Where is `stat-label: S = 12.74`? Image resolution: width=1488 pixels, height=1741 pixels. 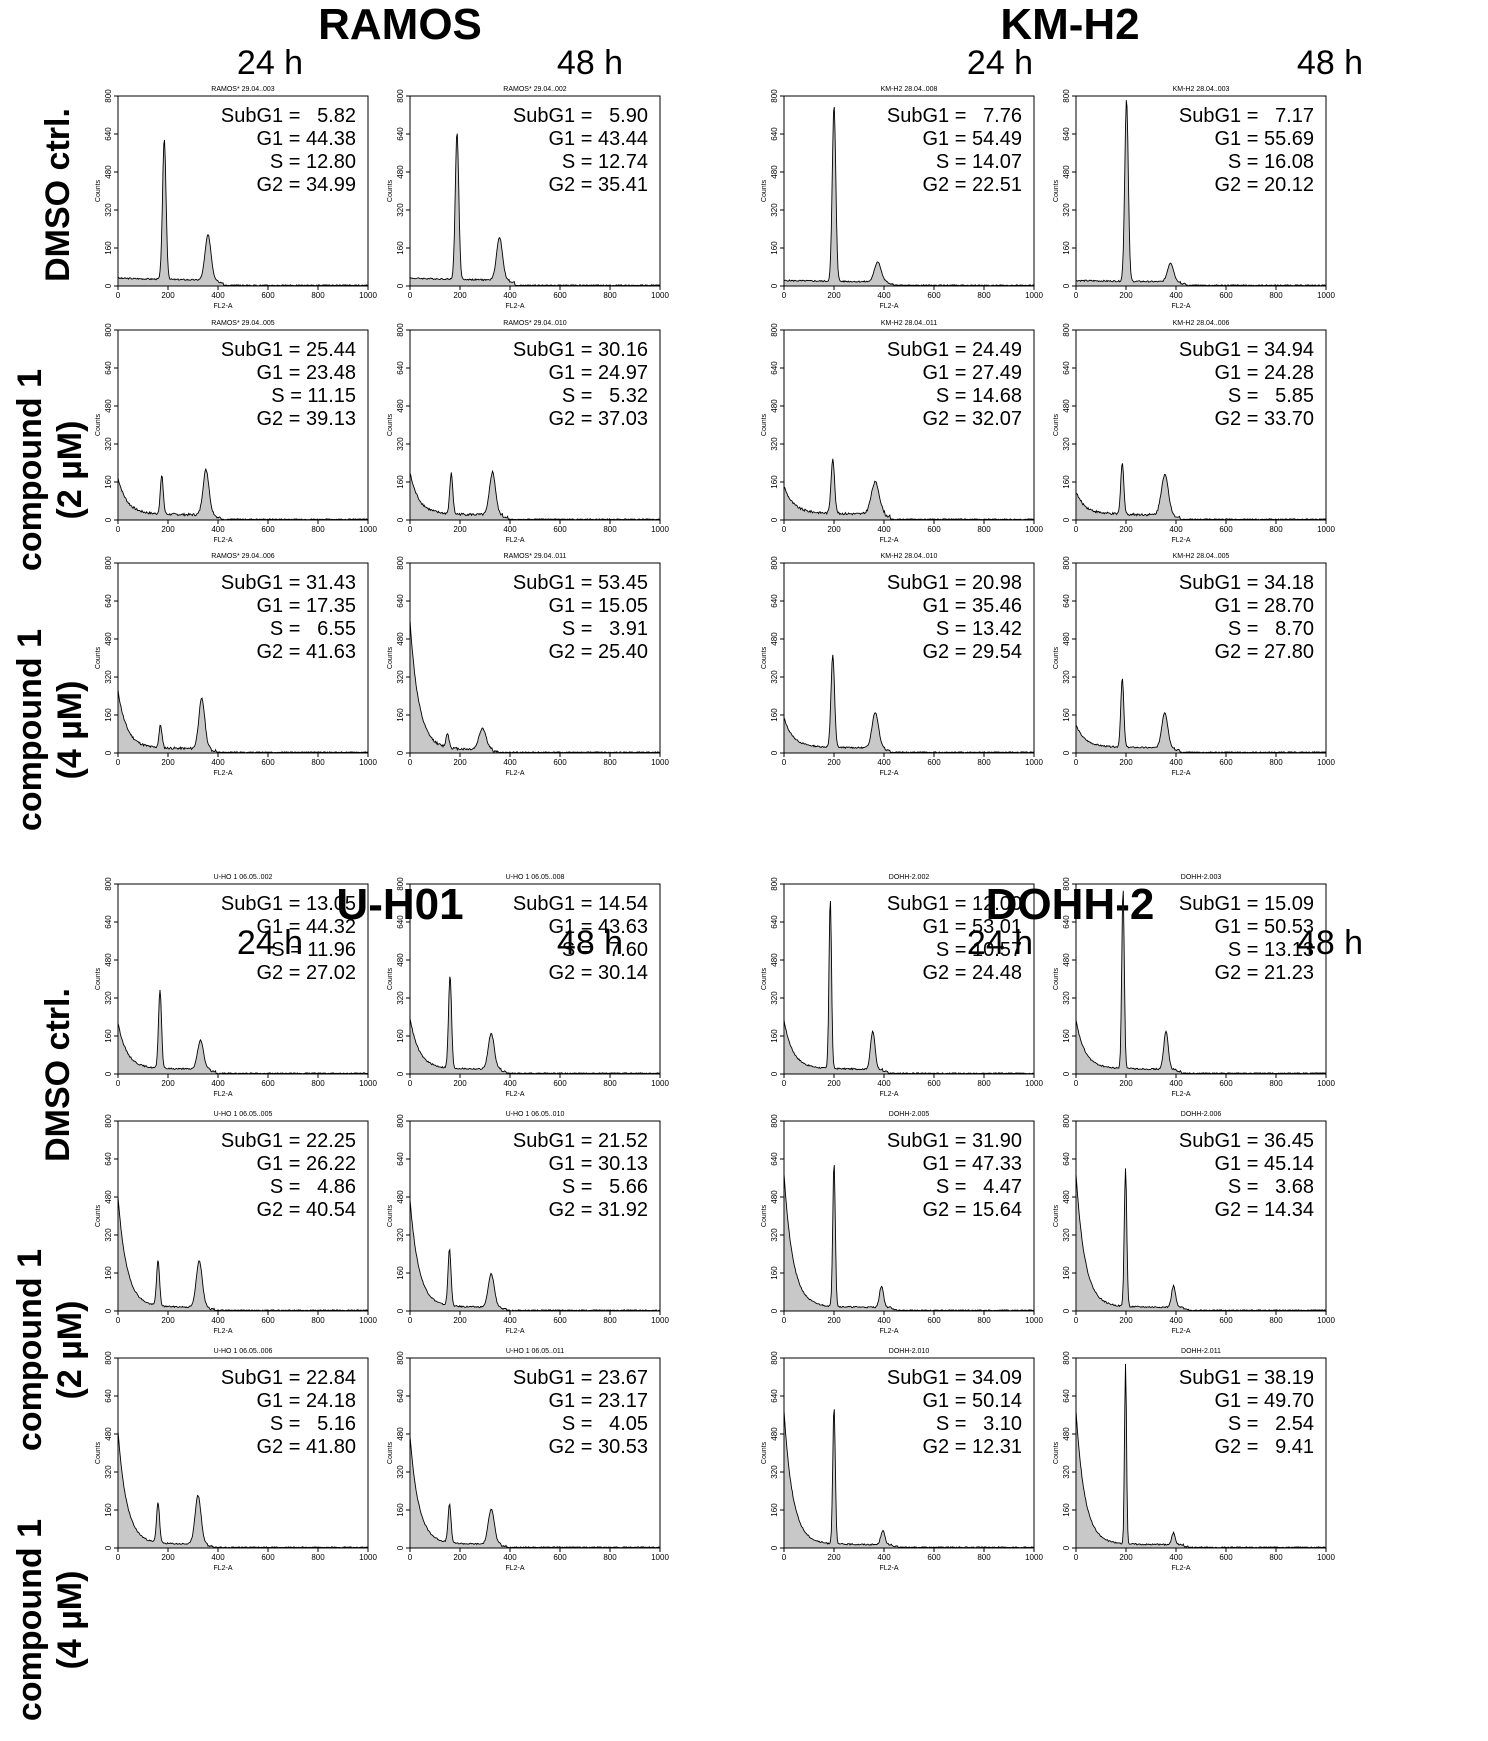
stat-label: S = 12.74 is located at coordinates (605, 162).